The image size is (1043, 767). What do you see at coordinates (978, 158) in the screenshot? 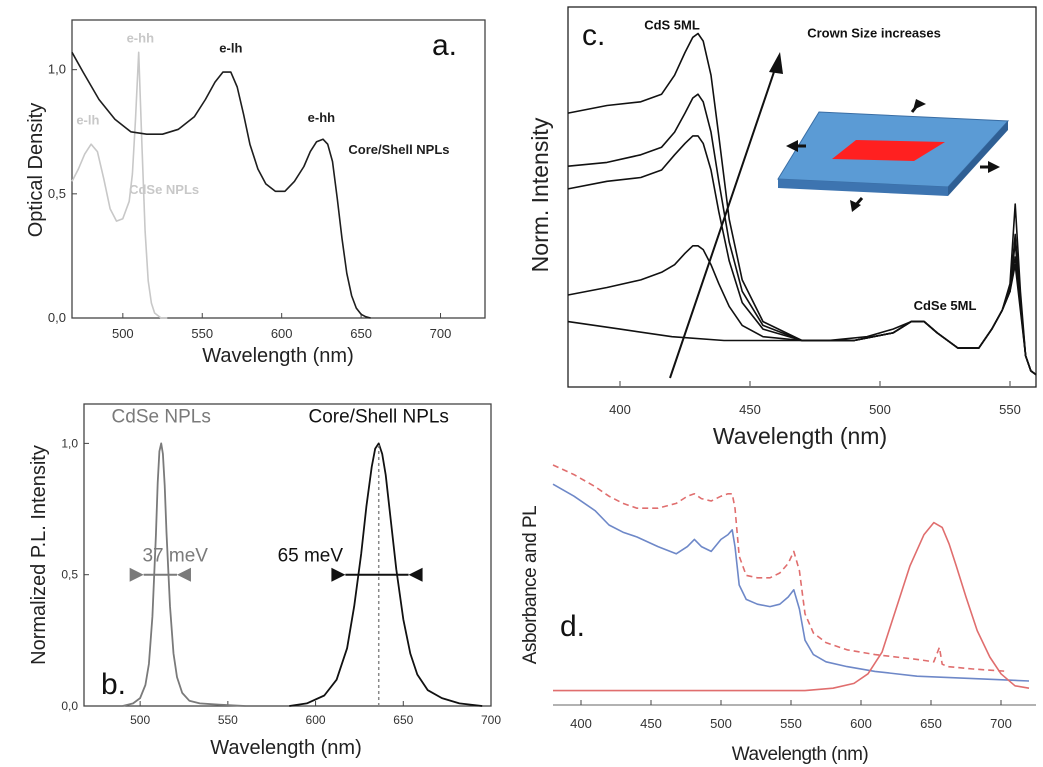
I see `platelet-side` at bounding box center [978, 158].